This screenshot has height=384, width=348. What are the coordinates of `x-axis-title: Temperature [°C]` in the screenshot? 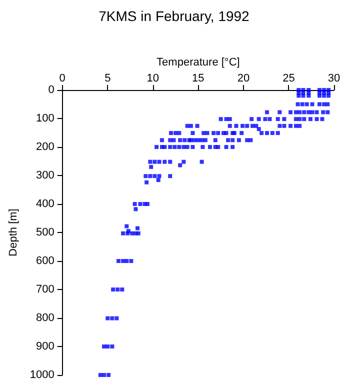 It's located at (198, 62).